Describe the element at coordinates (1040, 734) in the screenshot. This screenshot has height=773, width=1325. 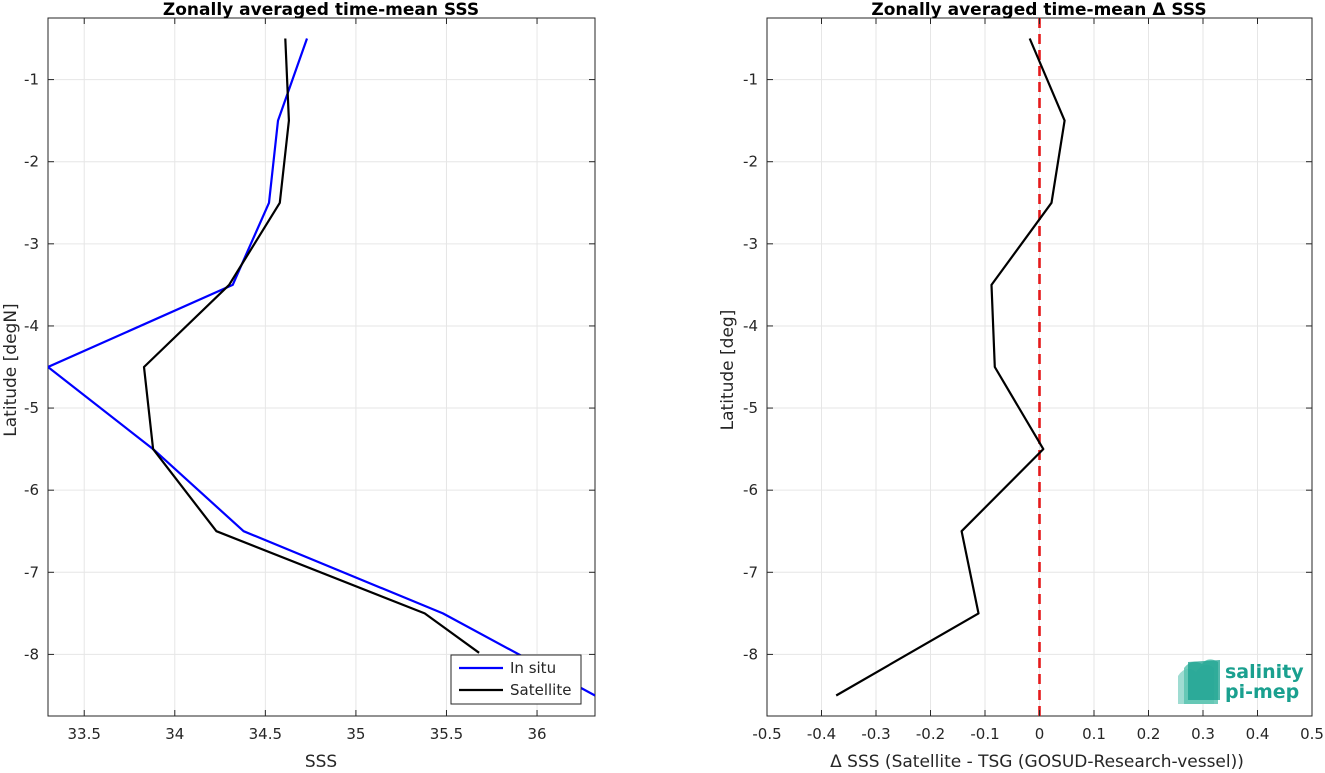
I see `right-x-tick-label: 0` at that location.